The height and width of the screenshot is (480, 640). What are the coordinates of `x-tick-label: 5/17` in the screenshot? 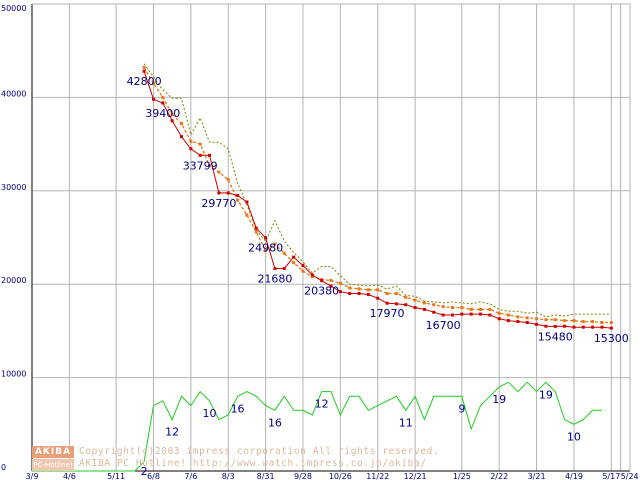 It's located at (611, 476).